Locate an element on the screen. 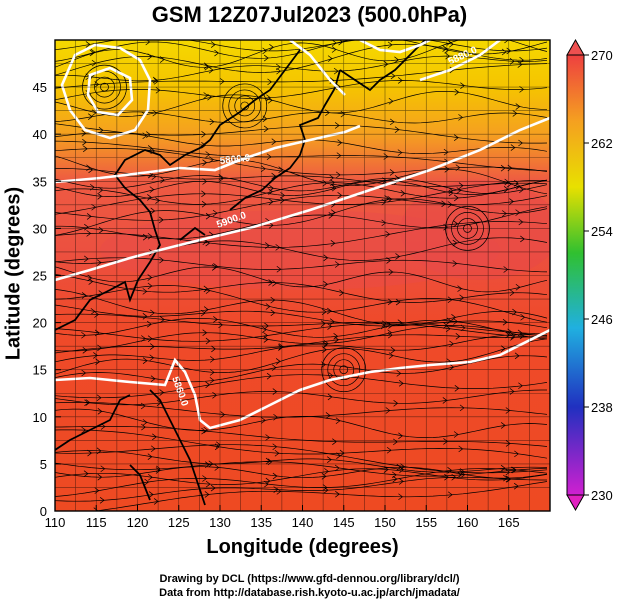 Image resolution: width=619 pixels, height=605 pixels. y-tick-label: 20 is located at coordinates (40, 323).